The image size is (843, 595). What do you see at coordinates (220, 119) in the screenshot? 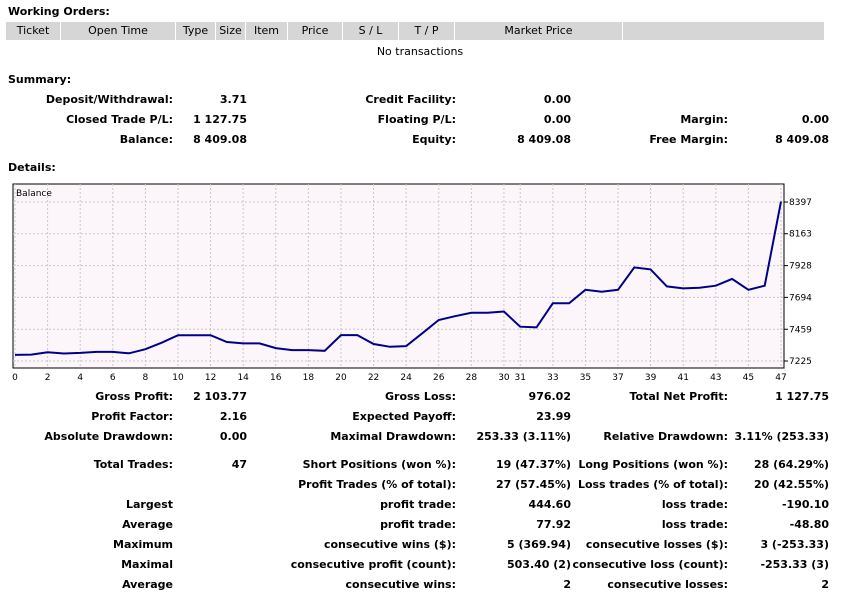
I see `closed-pl-value: 1 127.75` at bounding box center [220, 119].